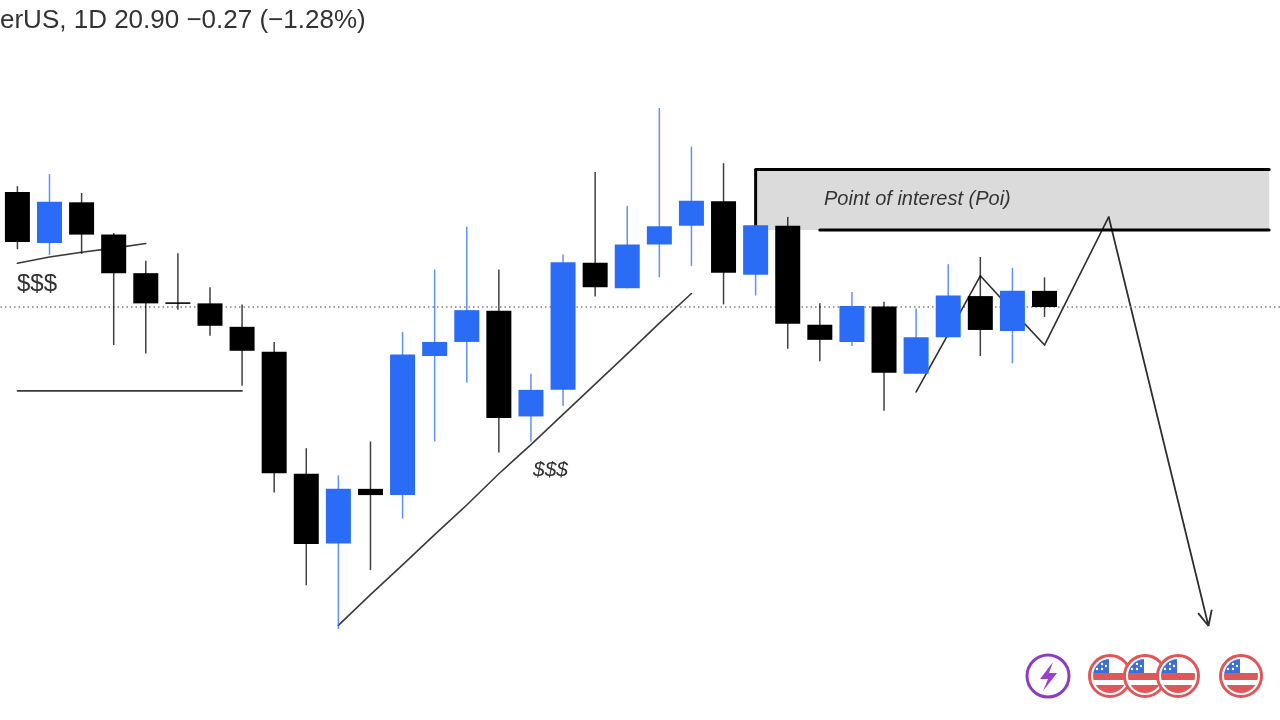  Describe the element at coordinates (917, 198) in the screenshot. I see `annotation: Point of interest (Poi)` at that location.